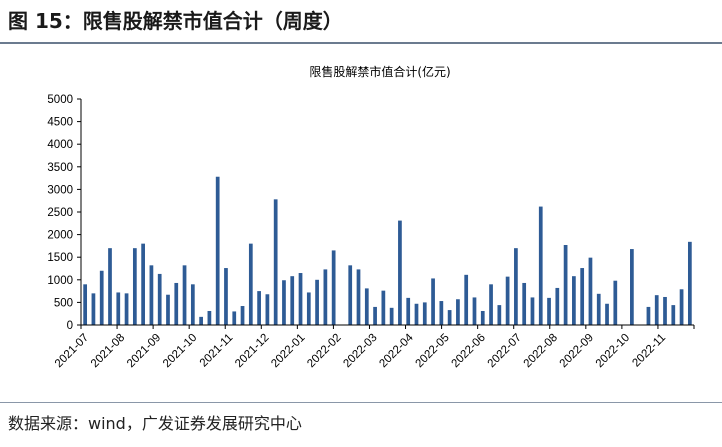 This screenshot has height=447, width=722. I want to click on x-tick-label: 2021-09, so click(144, 351).